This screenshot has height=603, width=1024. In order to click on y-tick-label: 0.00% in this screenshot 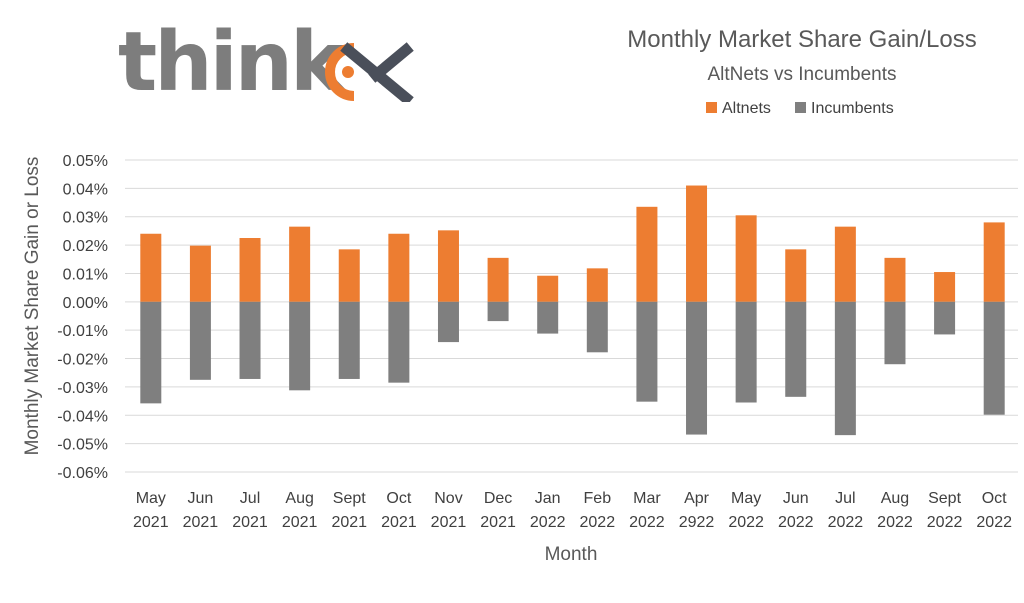, I will do `click(85, 303)`.